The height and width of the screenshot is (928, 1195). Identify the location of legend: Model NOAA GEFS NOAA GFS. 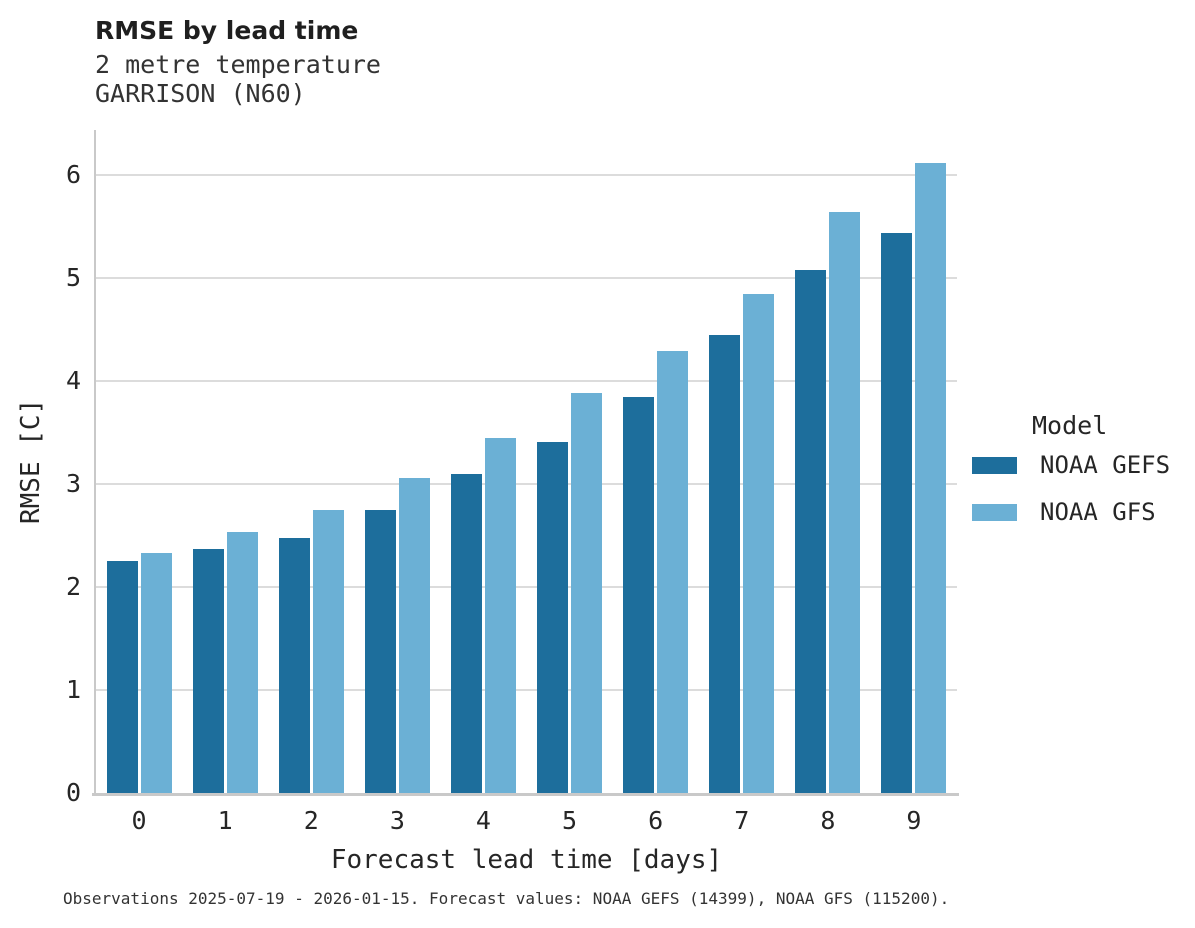
(1071, 468).